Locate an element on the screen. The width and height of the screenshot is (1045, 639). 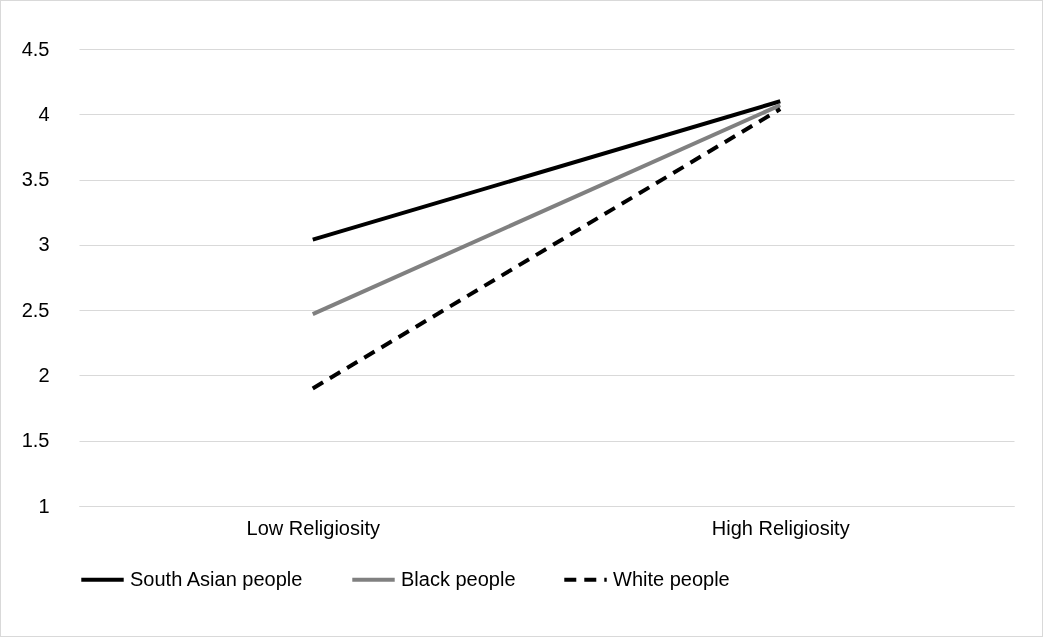
y-tick-label: 4 is located at coordinates (44, 113).